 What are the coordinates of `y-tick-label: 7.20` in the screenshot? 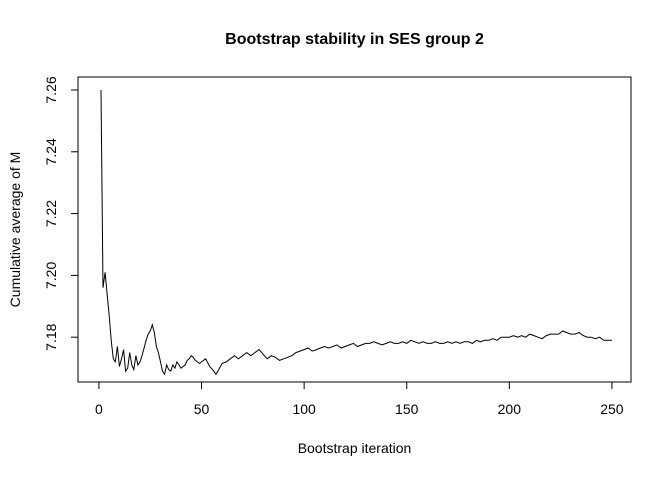 It's located at (51, 275).